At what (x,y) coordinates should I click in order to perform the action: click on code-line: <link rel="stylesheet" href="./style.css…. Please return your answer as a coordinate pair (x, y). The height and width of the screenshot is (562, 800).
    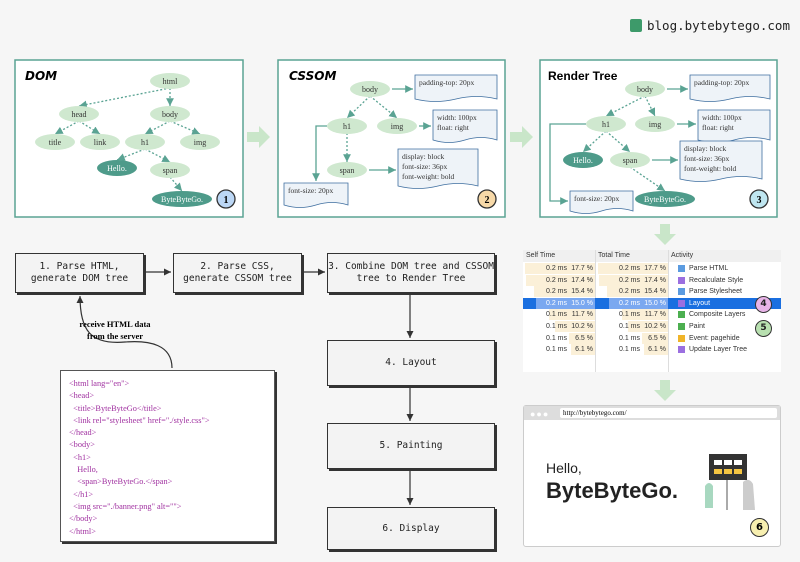
    Looking at the image, I should click on (139, 420).